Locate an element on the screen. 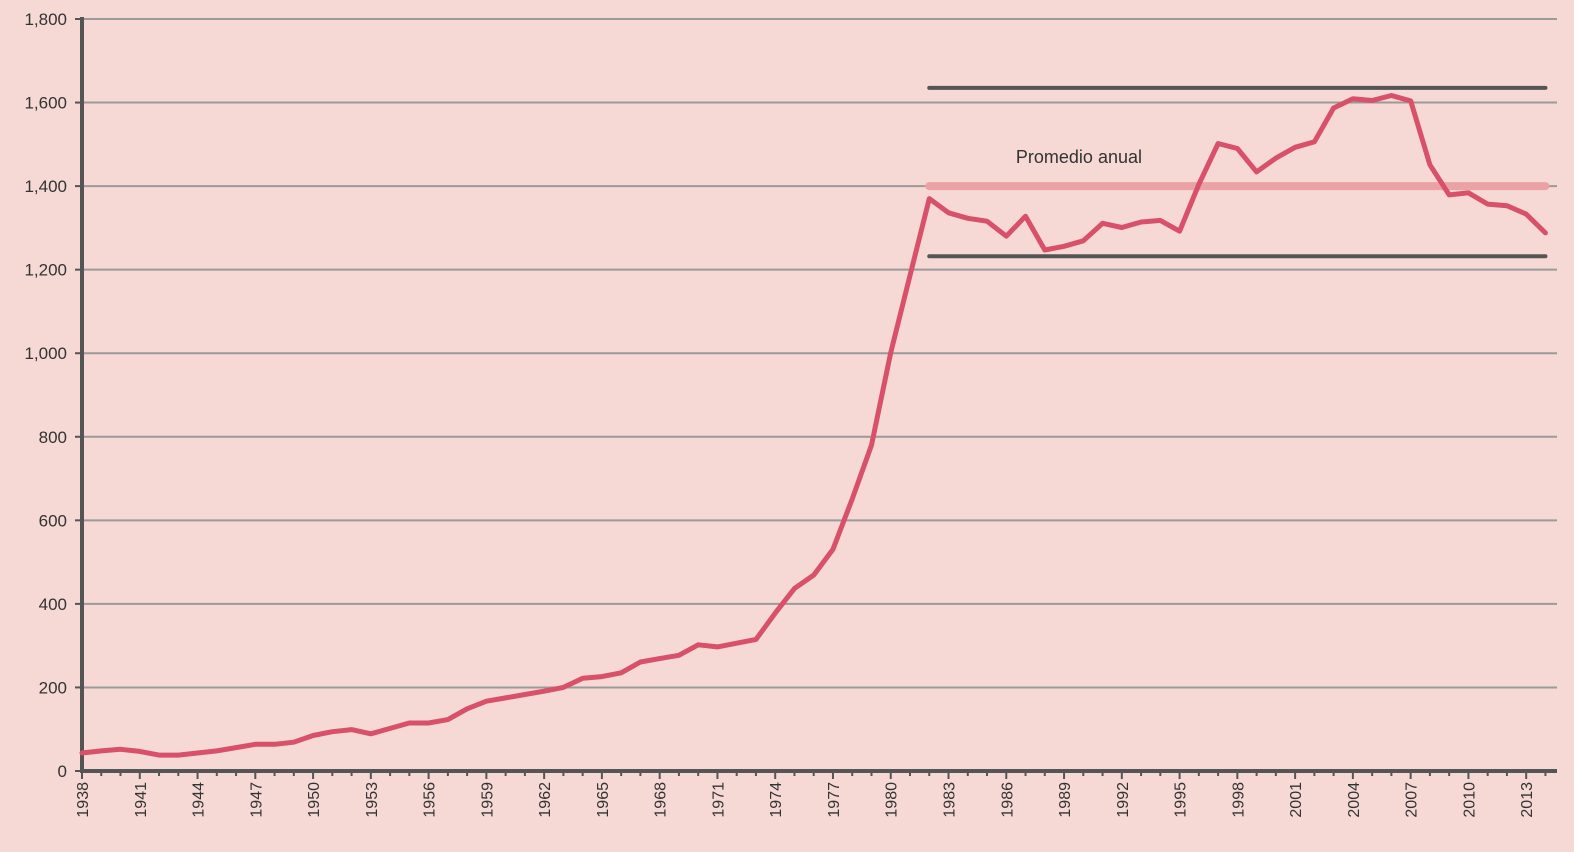  x-tick-label: 1944 is located at coordinates (199, 800).